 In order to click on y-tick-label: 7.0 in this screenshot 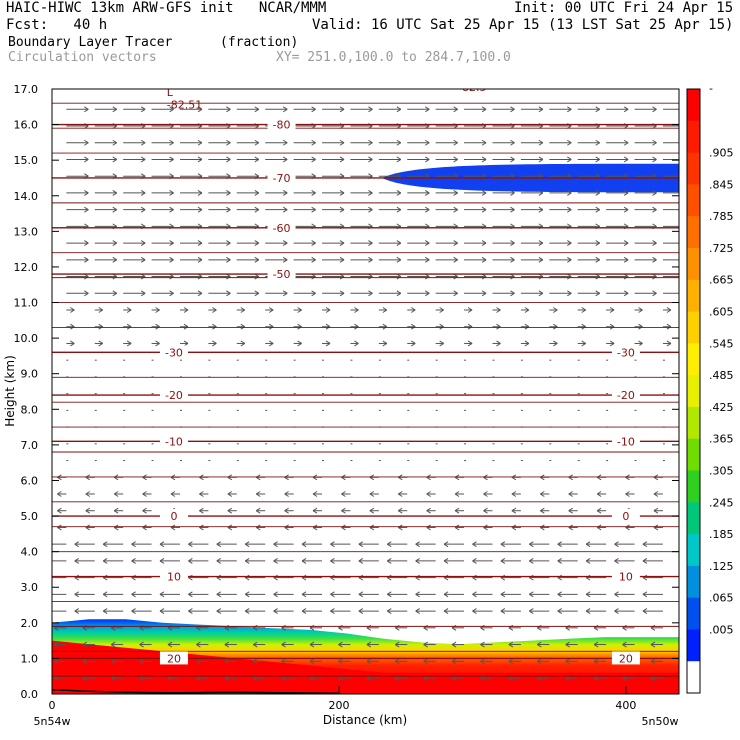, I will do `click(30, 445)`.